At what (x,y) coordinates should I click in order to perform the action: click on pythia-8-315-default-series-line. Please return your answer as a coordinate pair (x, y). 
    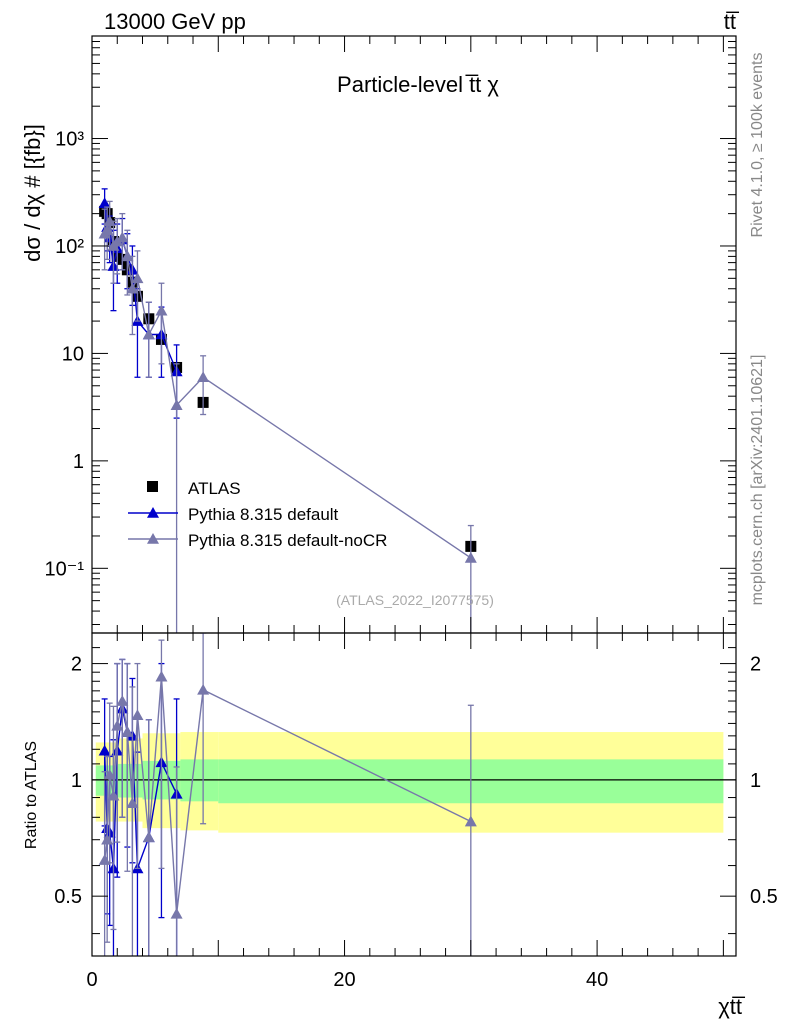
    Looking at the image, I should click on (140, 287).